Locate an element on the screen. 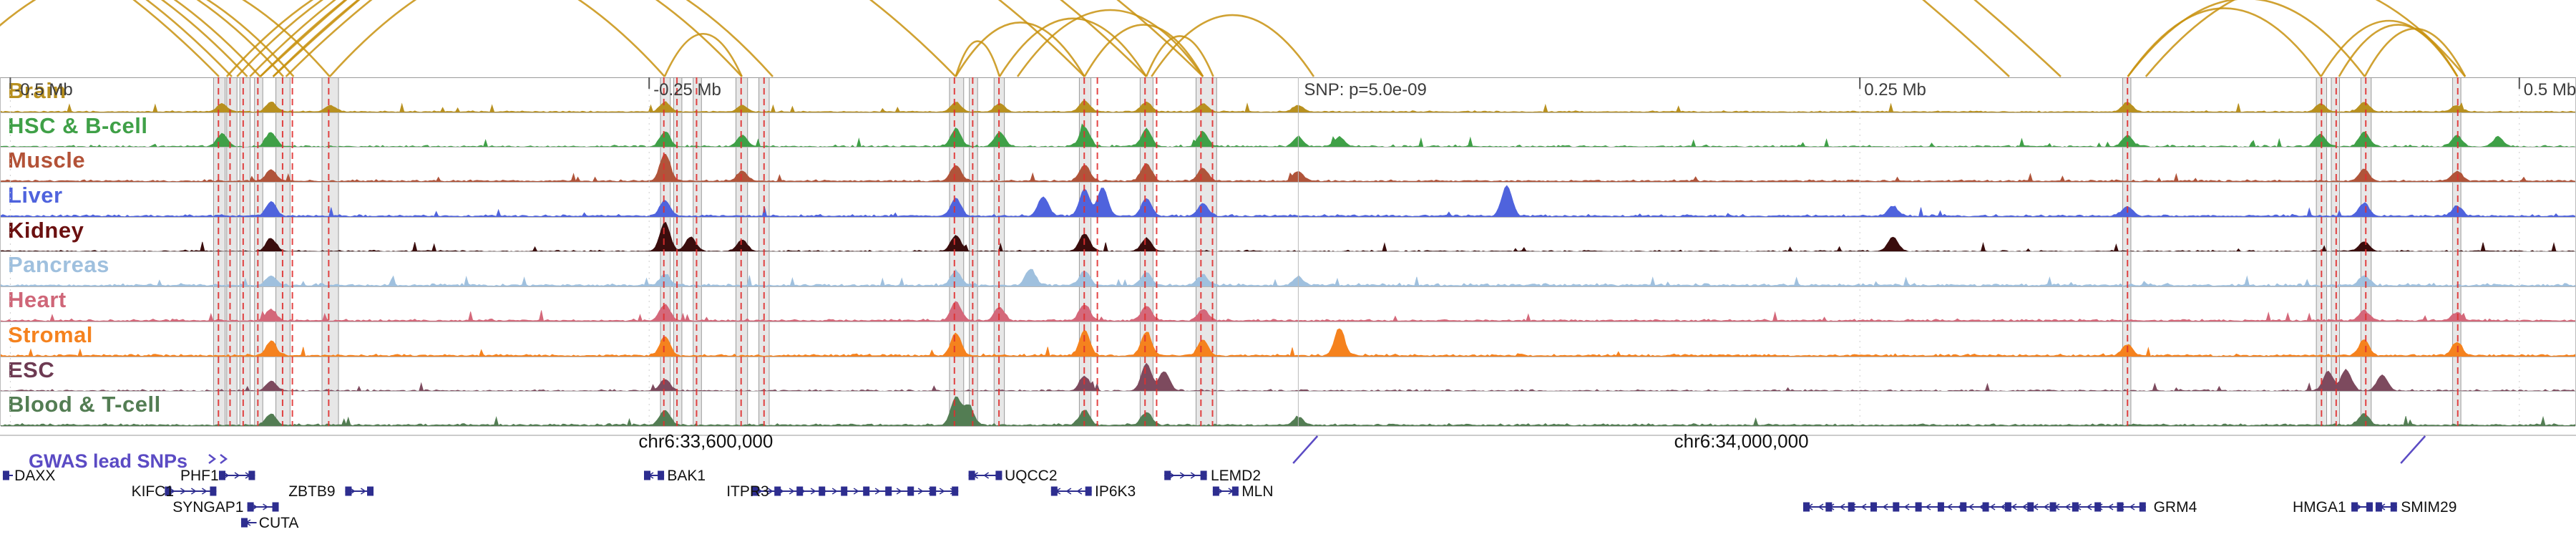  track-row-kidney: Kidney is located at coordinates (1288, 235).